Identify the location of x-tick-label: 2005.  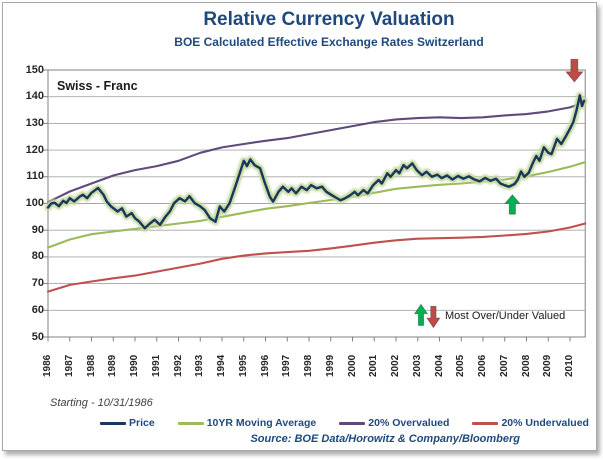
(461, 365).